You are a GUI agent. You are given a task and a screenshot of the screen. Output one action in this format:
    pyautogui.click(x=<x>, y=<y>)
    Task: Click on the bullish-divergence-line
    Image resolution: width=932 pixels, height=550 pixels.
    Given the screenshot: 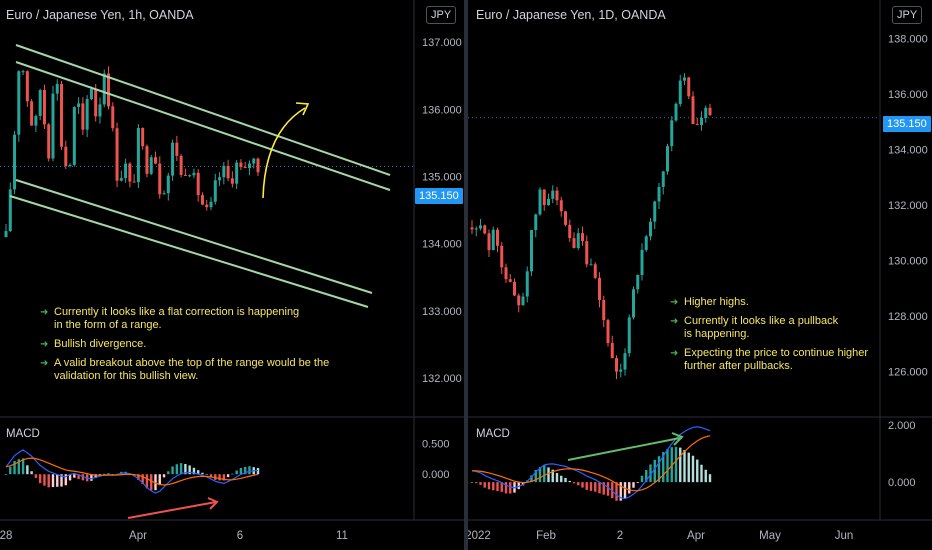 What is the action you would take?
    pyautogui.click(x=172, y=510)
    